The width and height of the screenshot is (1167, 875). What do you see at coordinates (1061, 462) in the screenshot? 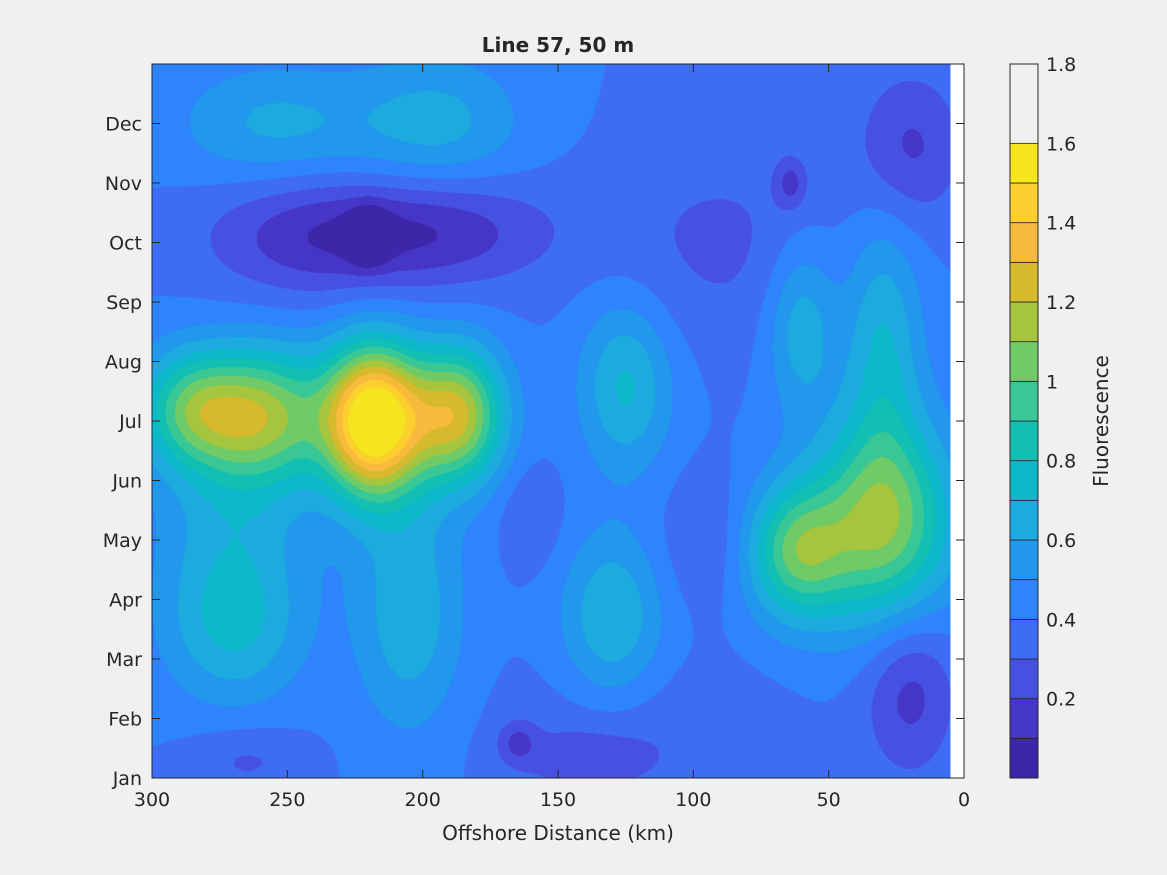
I see `colorbar-tick-label: 0.8` at bounding box center [1061, 462].